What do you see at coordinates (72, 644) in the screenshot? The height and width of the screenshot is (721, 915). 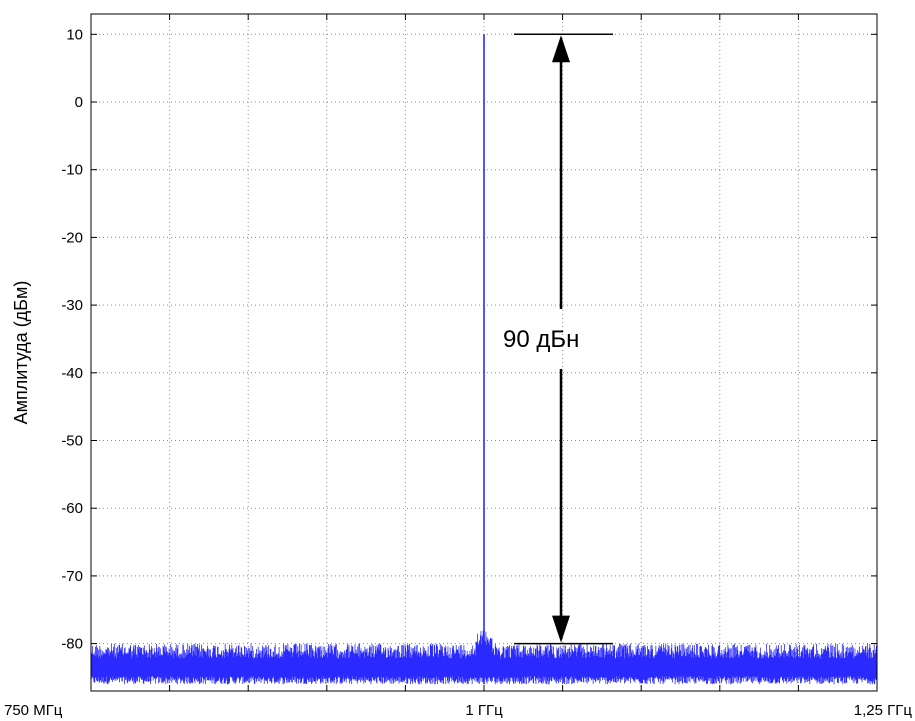 I see `y-tick-label: -80` at bounding box center [72, 644].